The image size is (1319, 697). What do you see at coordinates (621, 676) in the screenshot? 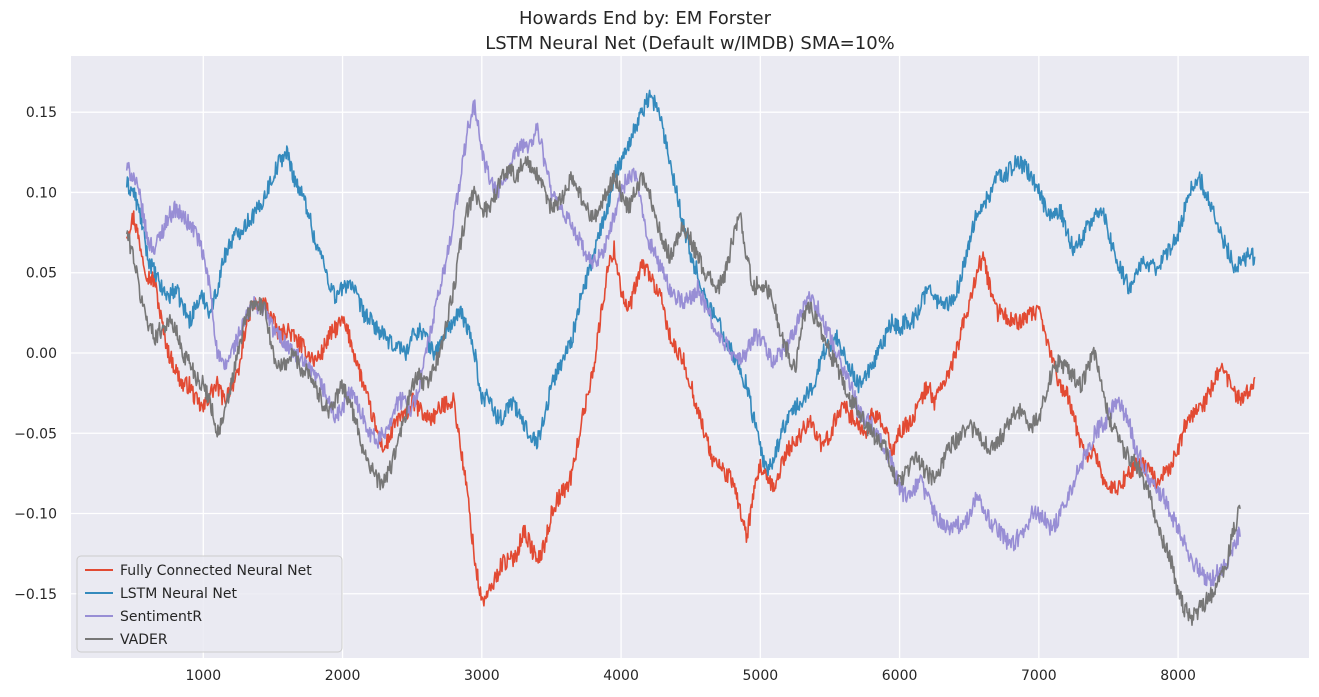
I see `x-tick-label: 4000` at bounding box center [621, 676].